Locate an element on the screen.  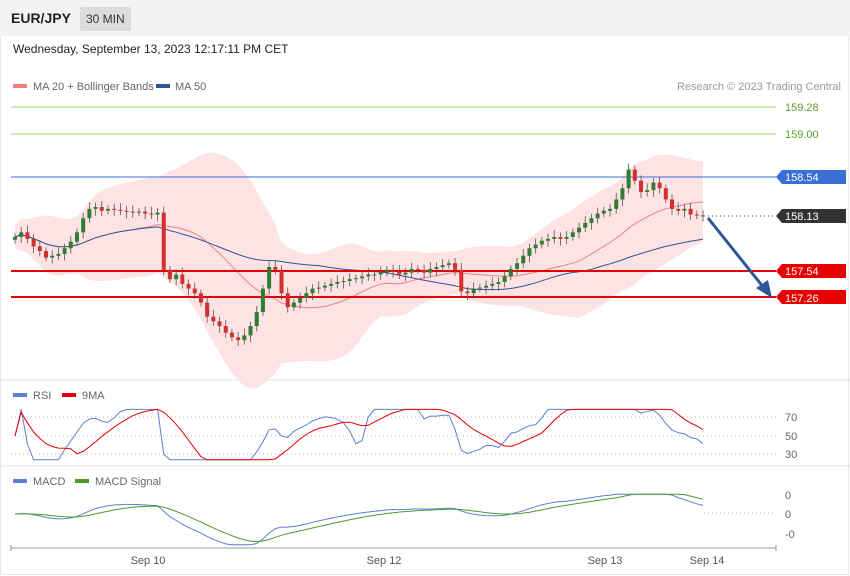
rsi-label-70: 70 is located at coordinates (791, 418).